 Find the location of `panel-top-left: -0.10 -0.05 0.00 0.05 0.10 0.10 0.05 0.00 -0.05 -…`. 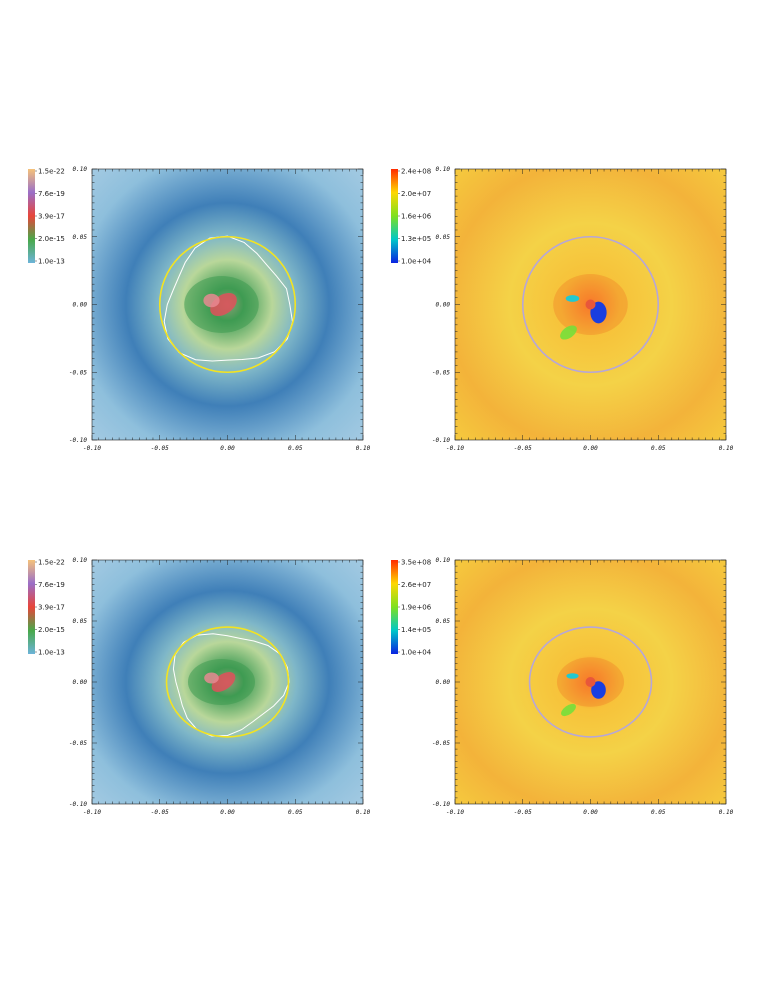

panel-top-left: -0.10 -0.05 0.00 0.05 0.10 0.10 0.05 0.00 -0.05 -… is located at coordinates (199, 309).